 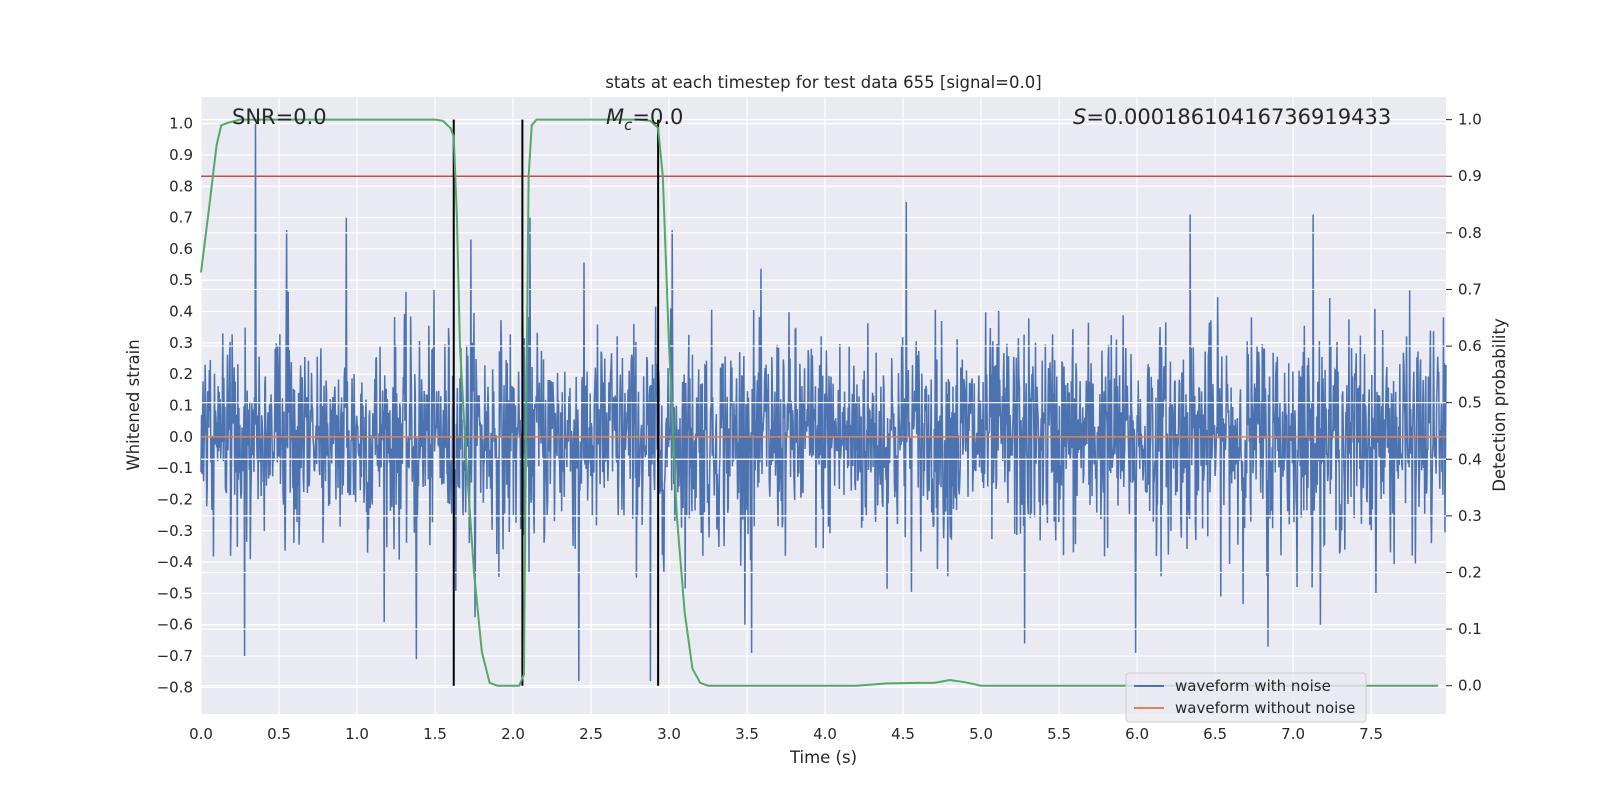 I want to click on y-tick-label-right: 0.1, so click(x=1470, y=629).